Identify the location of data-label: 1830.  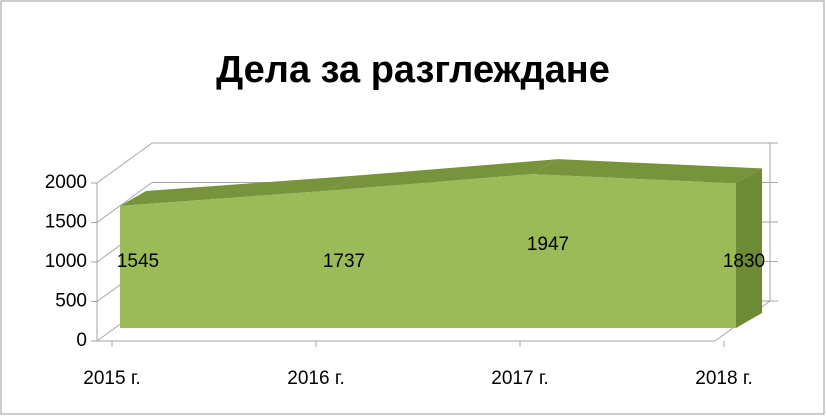
(744, 261).